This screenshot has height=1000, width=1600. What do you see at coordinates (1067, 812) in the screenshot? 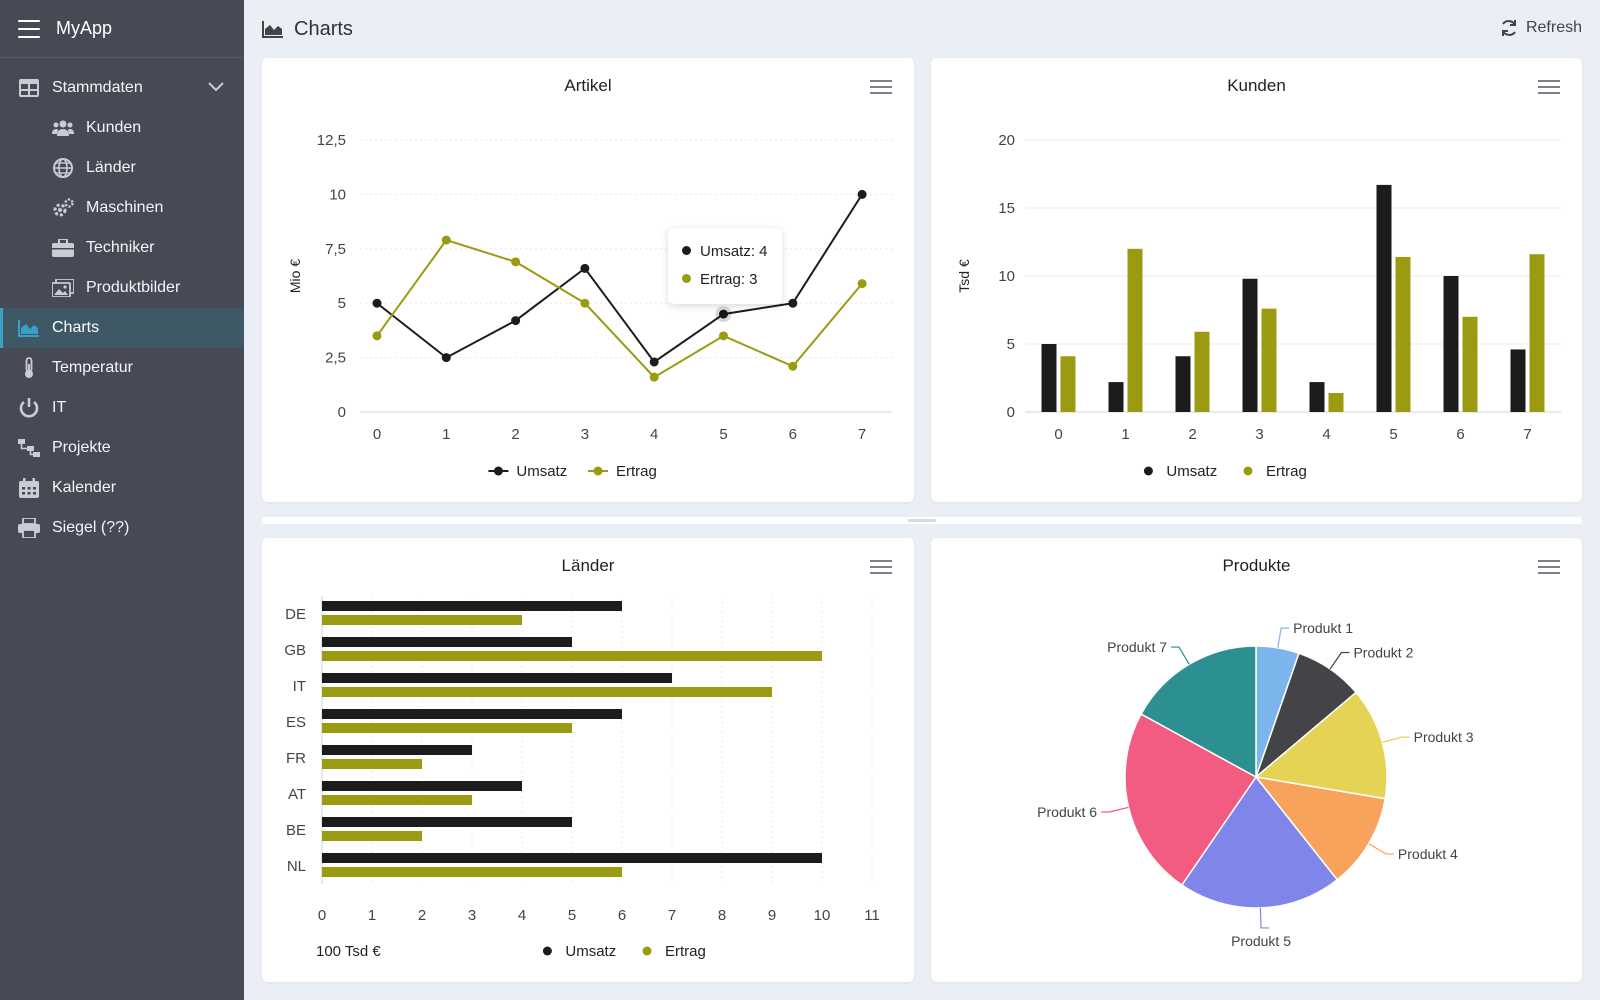
I see `pie-label: Produkt 6` at bounding box center [1067, 812].